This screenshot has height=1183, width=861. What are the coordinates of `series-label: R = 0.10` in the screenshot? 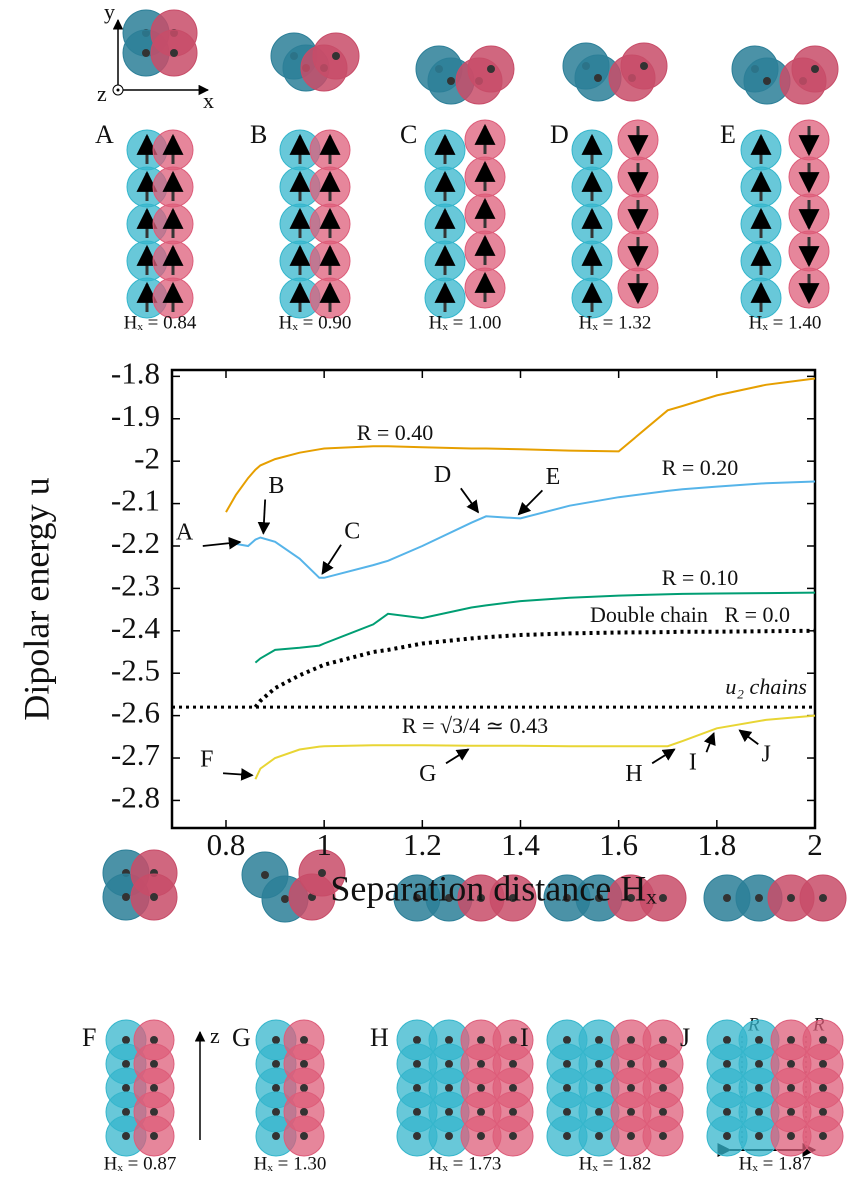 It's located at (700, 577).